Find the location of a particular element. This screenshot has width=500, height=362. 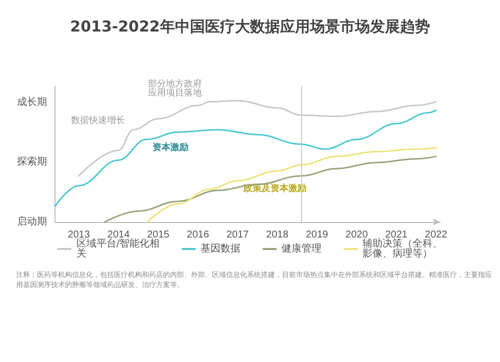

text: 探索期 is located at coordinates (32, 162).